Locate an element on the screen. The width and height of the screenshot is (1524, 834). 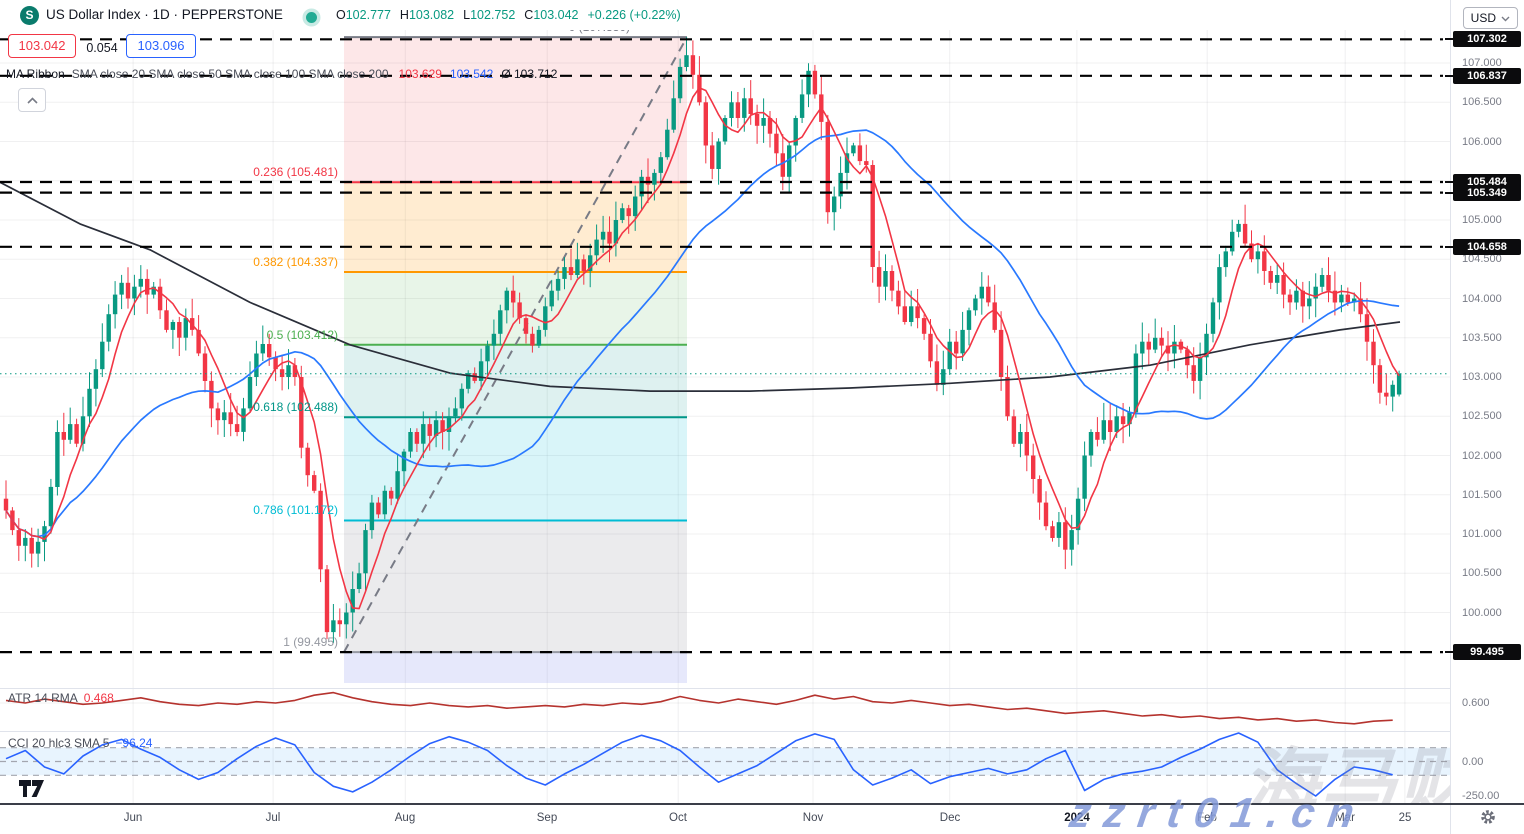
fib-level-label: 0.382 (104.337) is located at coordinates (295, 262).